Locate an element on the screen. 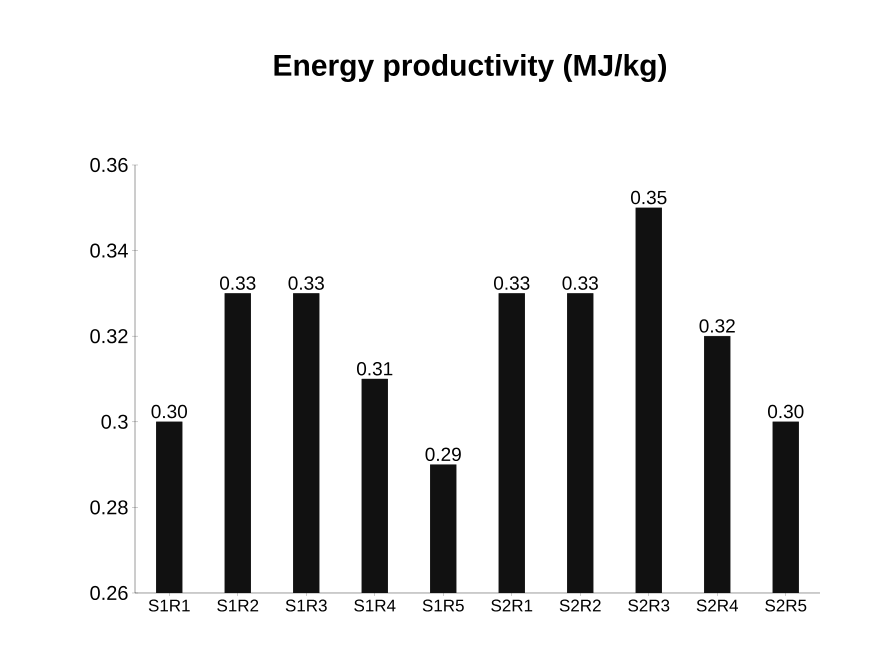 The image size is (881, 648). x-tick-label: S1R2 is located at coordinates (237, 606).